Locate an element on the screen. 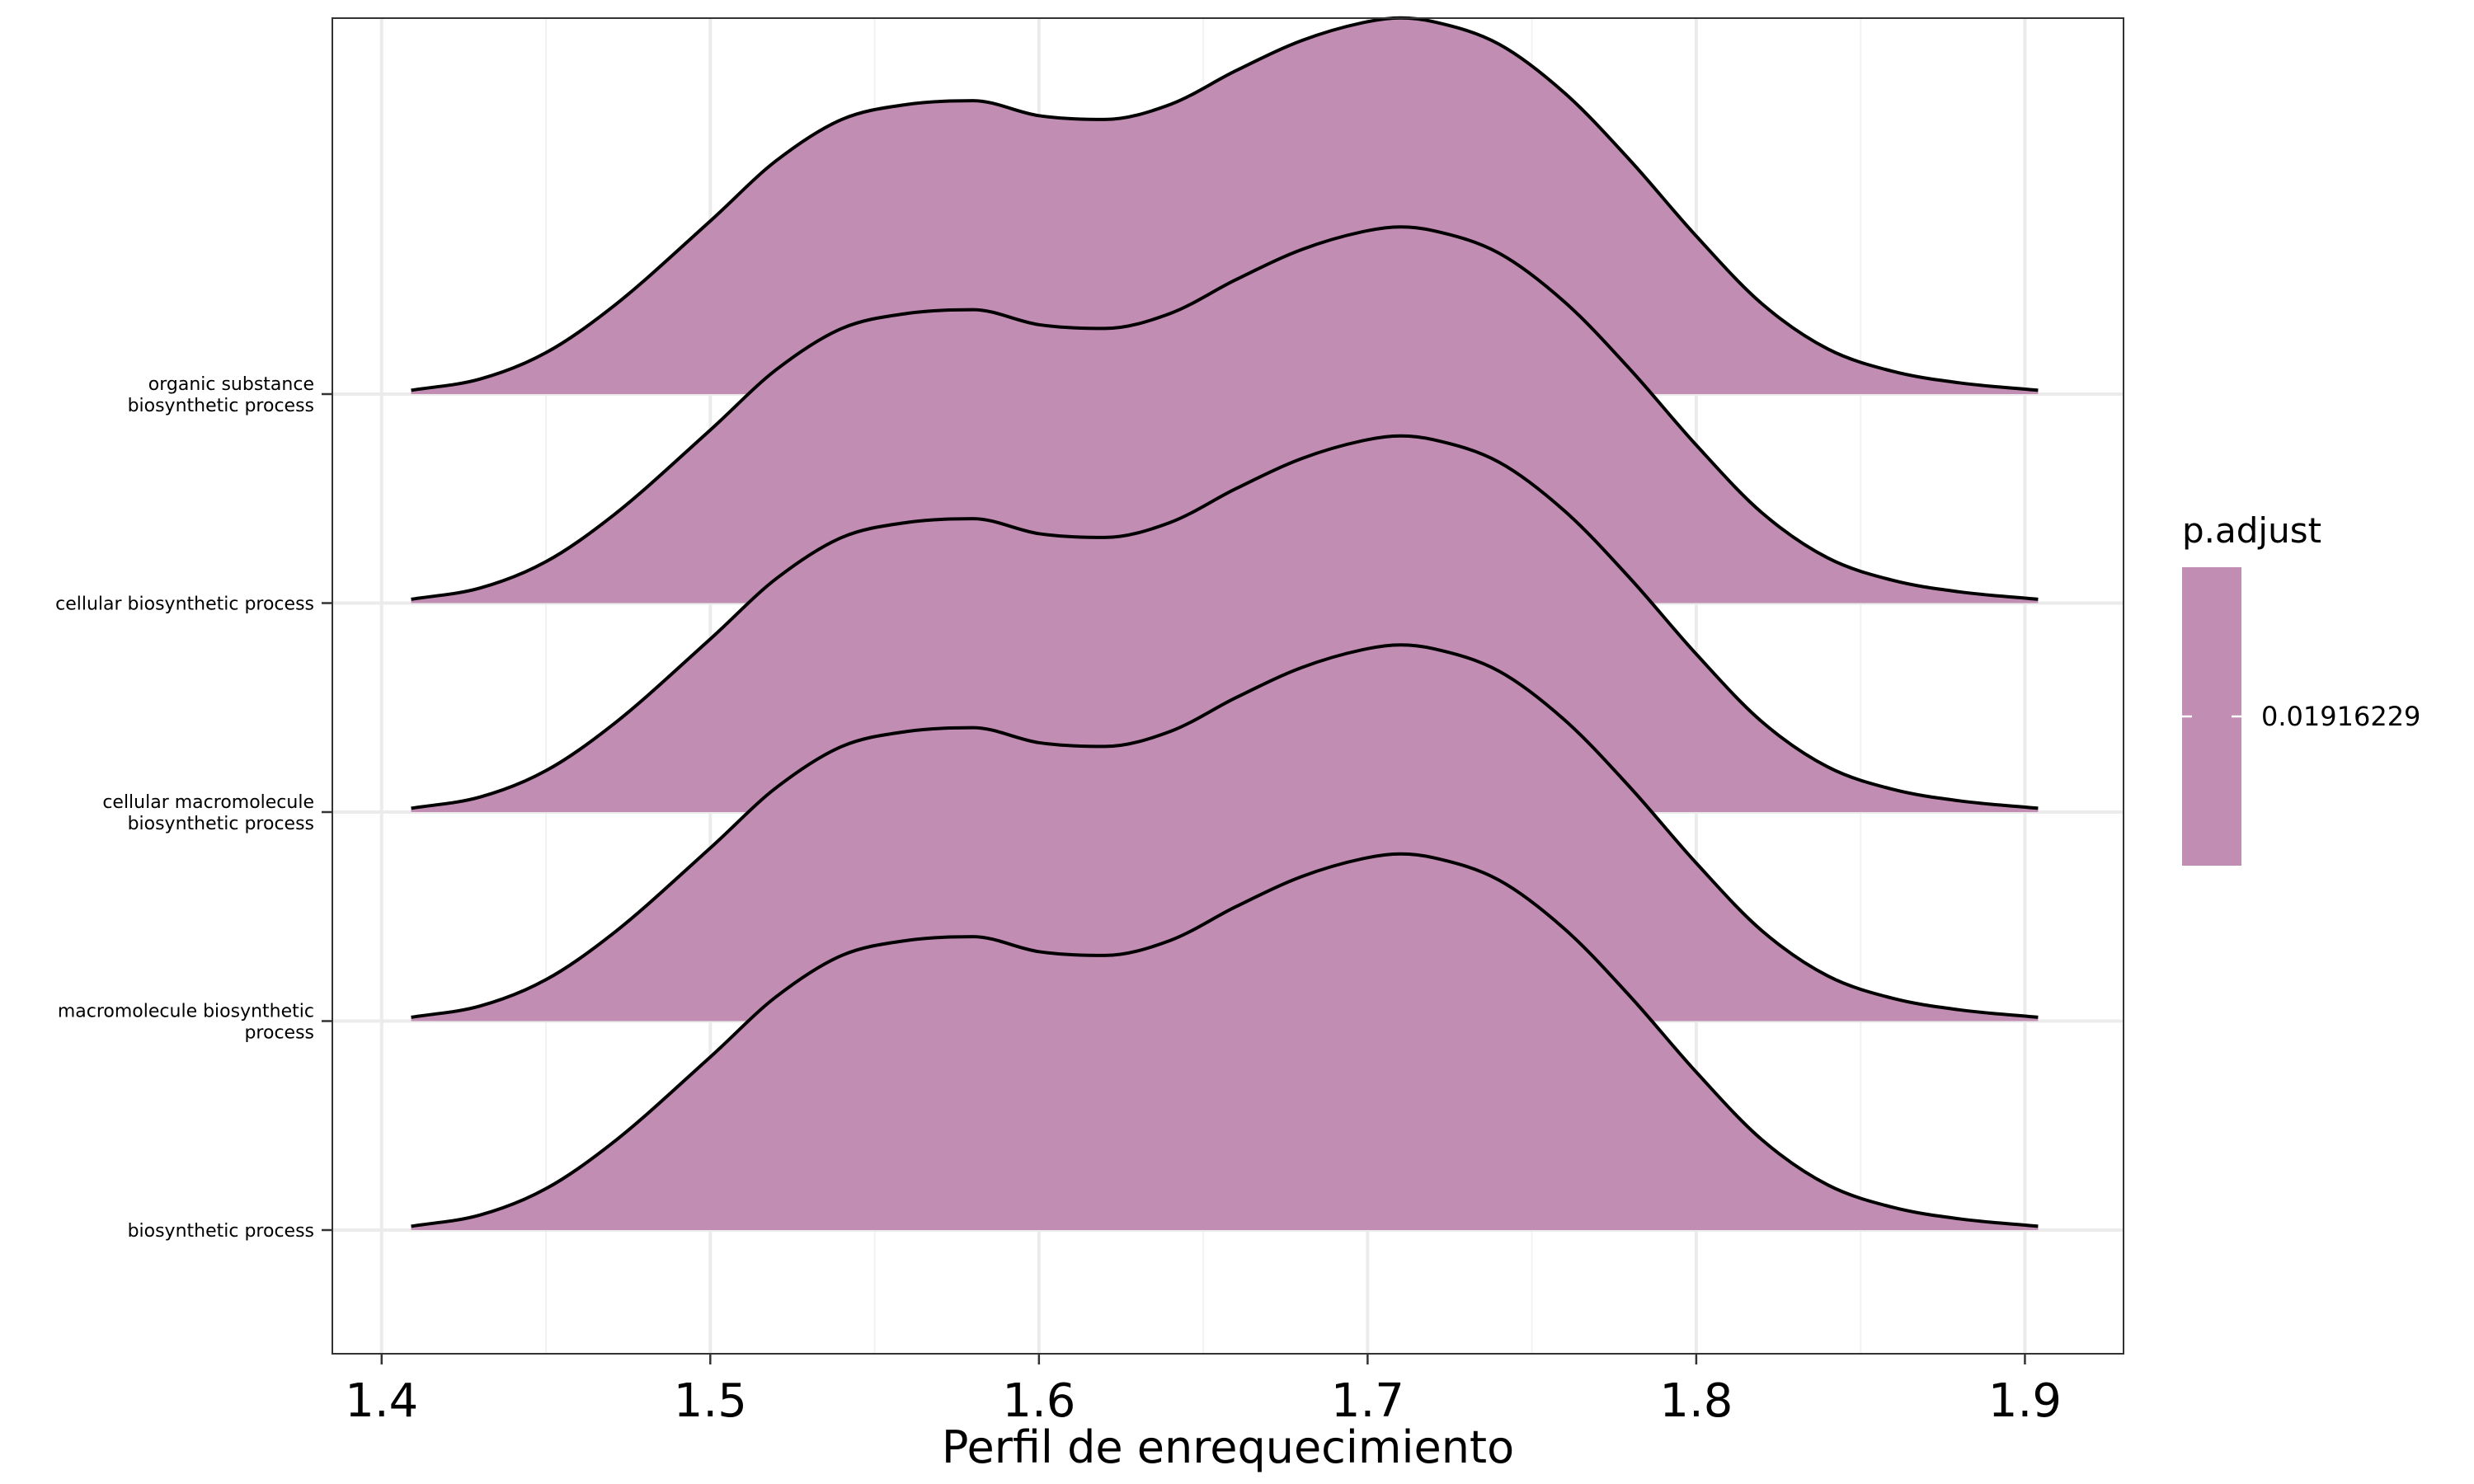 The height and width of the screenshot is (1484, 2474). legend-label: 0.01916229 is located at coordinates (2340, 716).